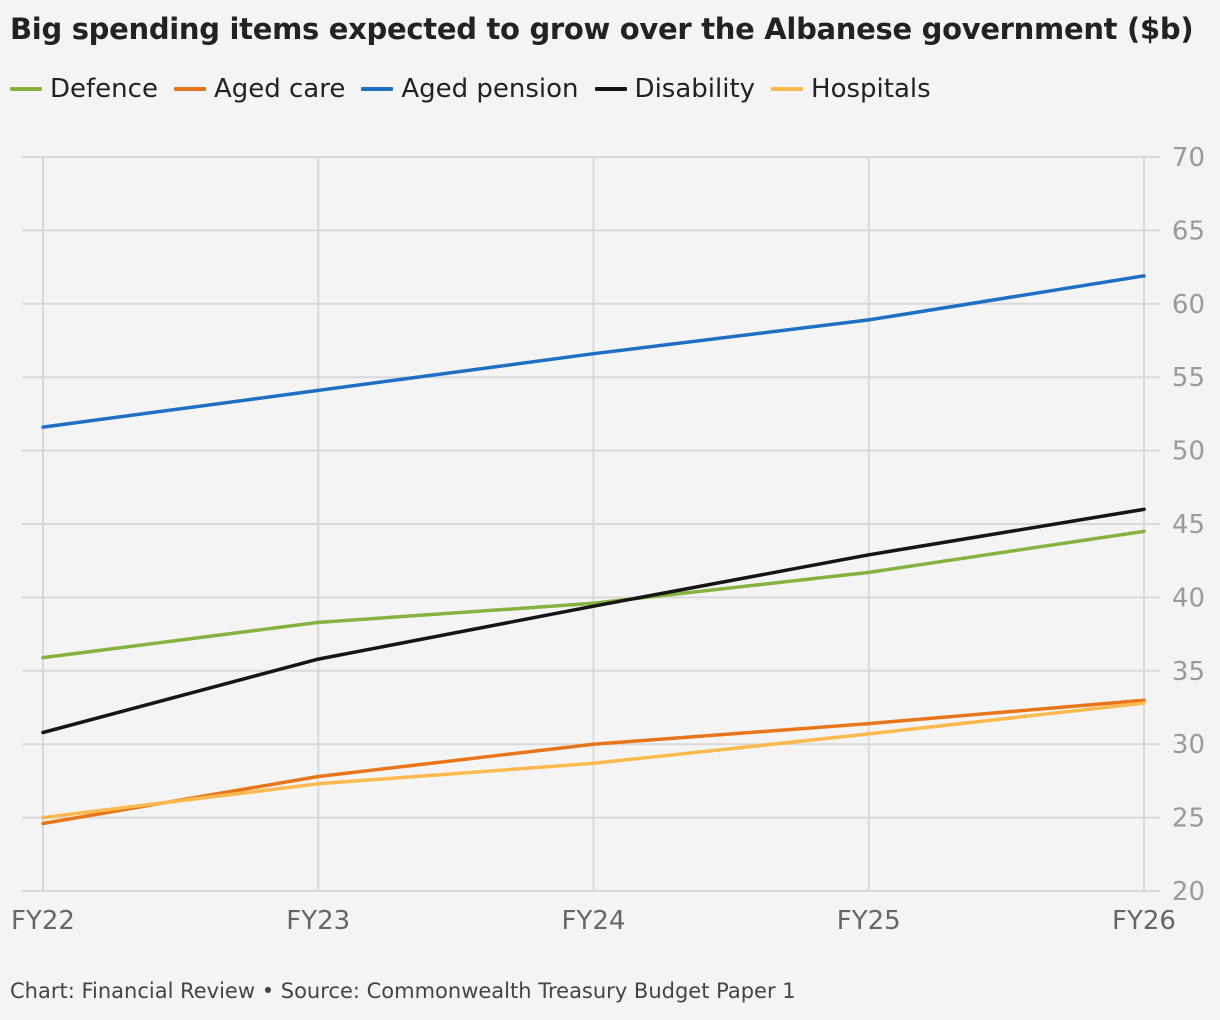  What do you see at coordinates (279, 89) in the screenshot?
I see `legend-label-aged-care: Aged care` at bounding box center [279, 89].